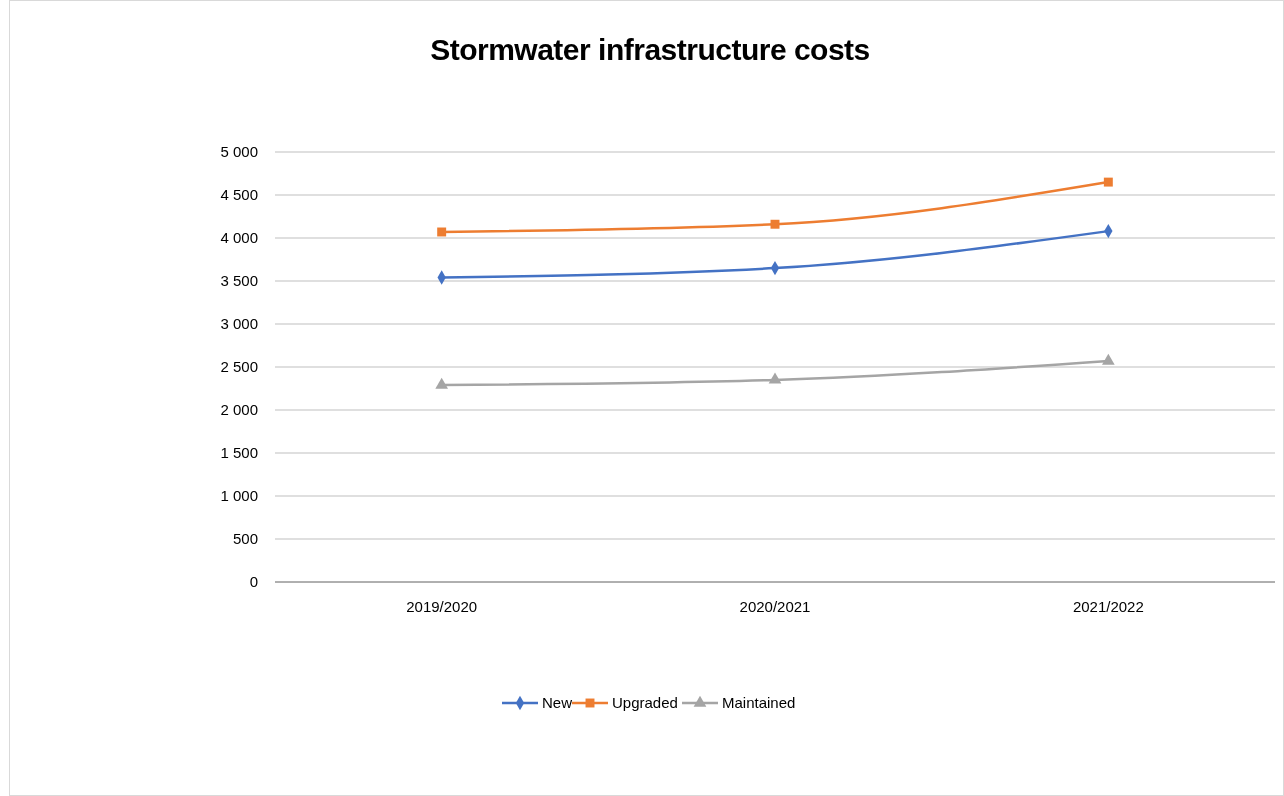  I want to click on y-tick-label: 500, so click(245, 539).